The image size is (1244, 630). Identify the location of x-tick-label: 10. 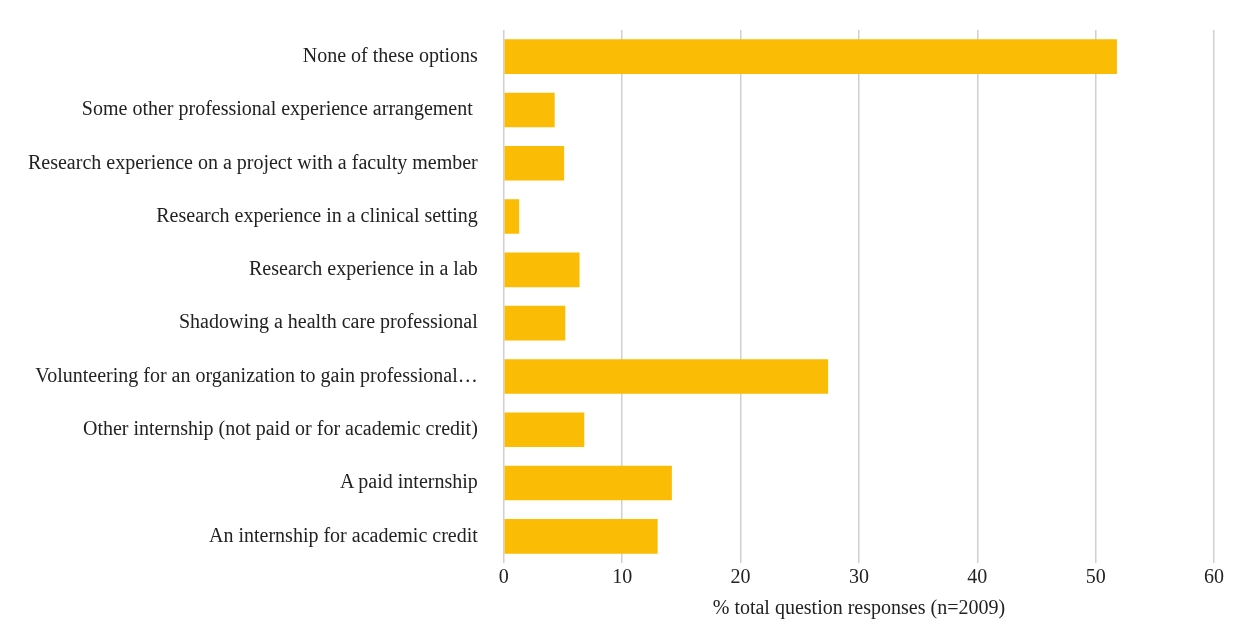
(622, 576).